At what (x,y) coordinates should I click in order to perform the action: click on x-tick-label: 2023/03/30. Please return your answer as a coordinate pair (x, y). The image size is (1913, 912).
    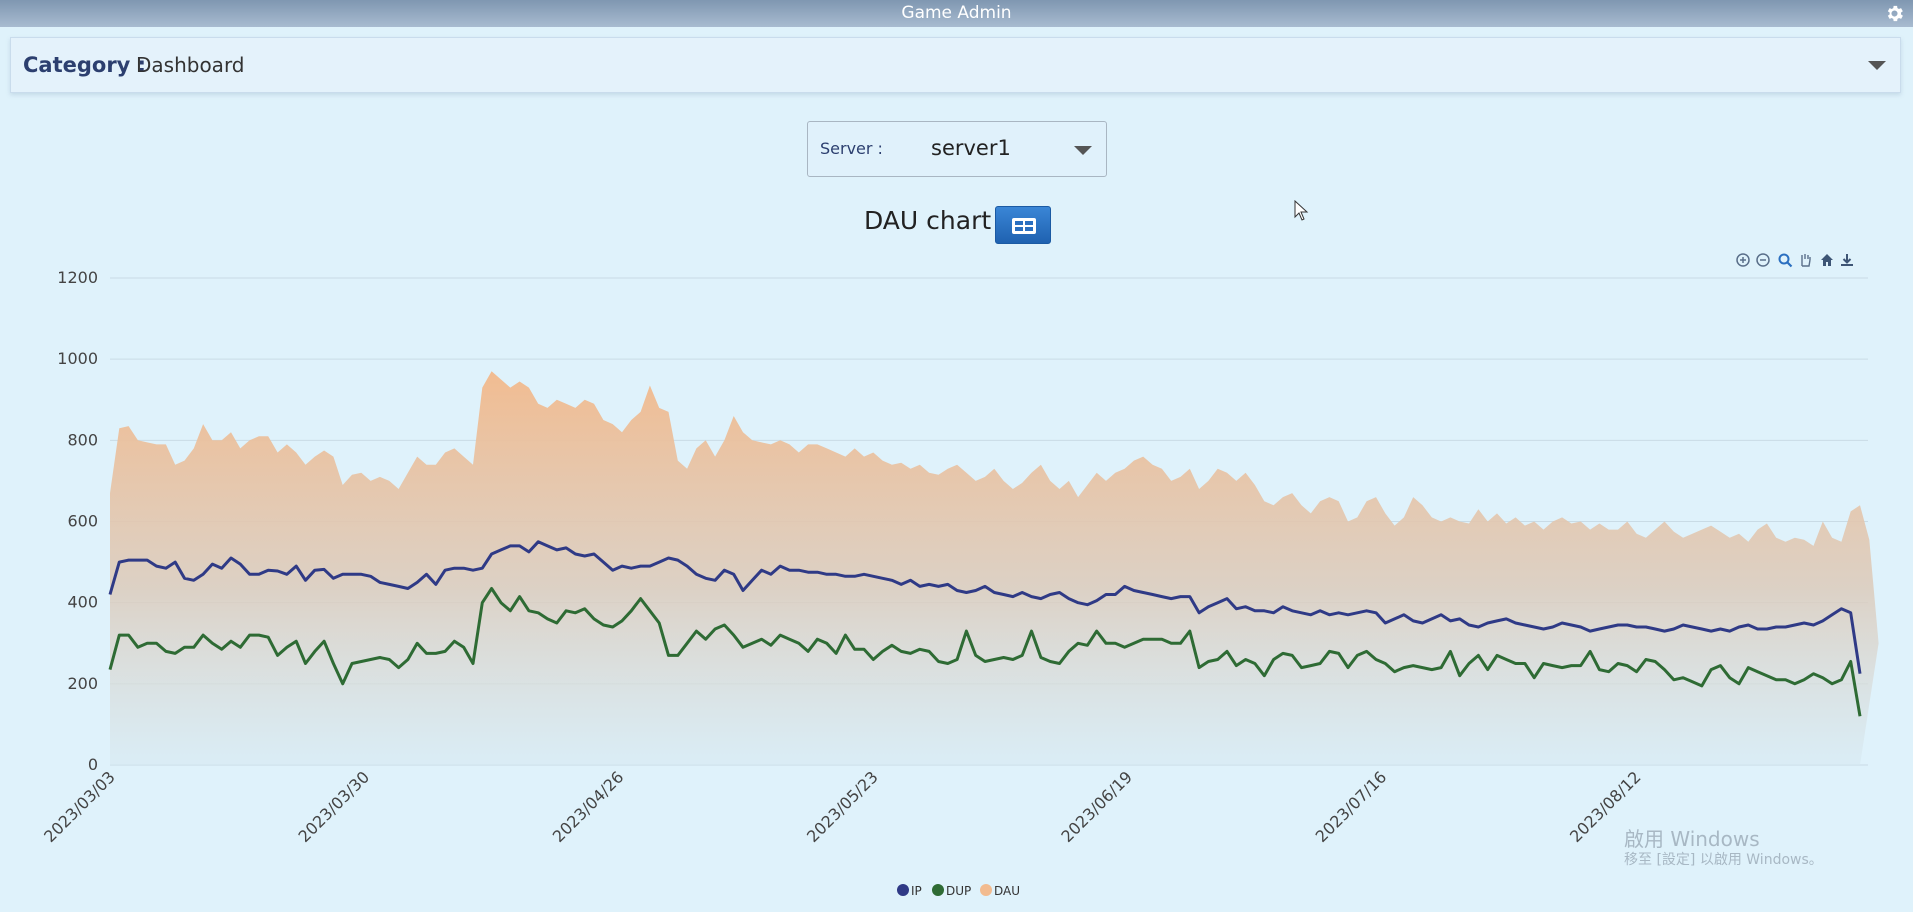
    Looking at the image, I should click on (333, 806).